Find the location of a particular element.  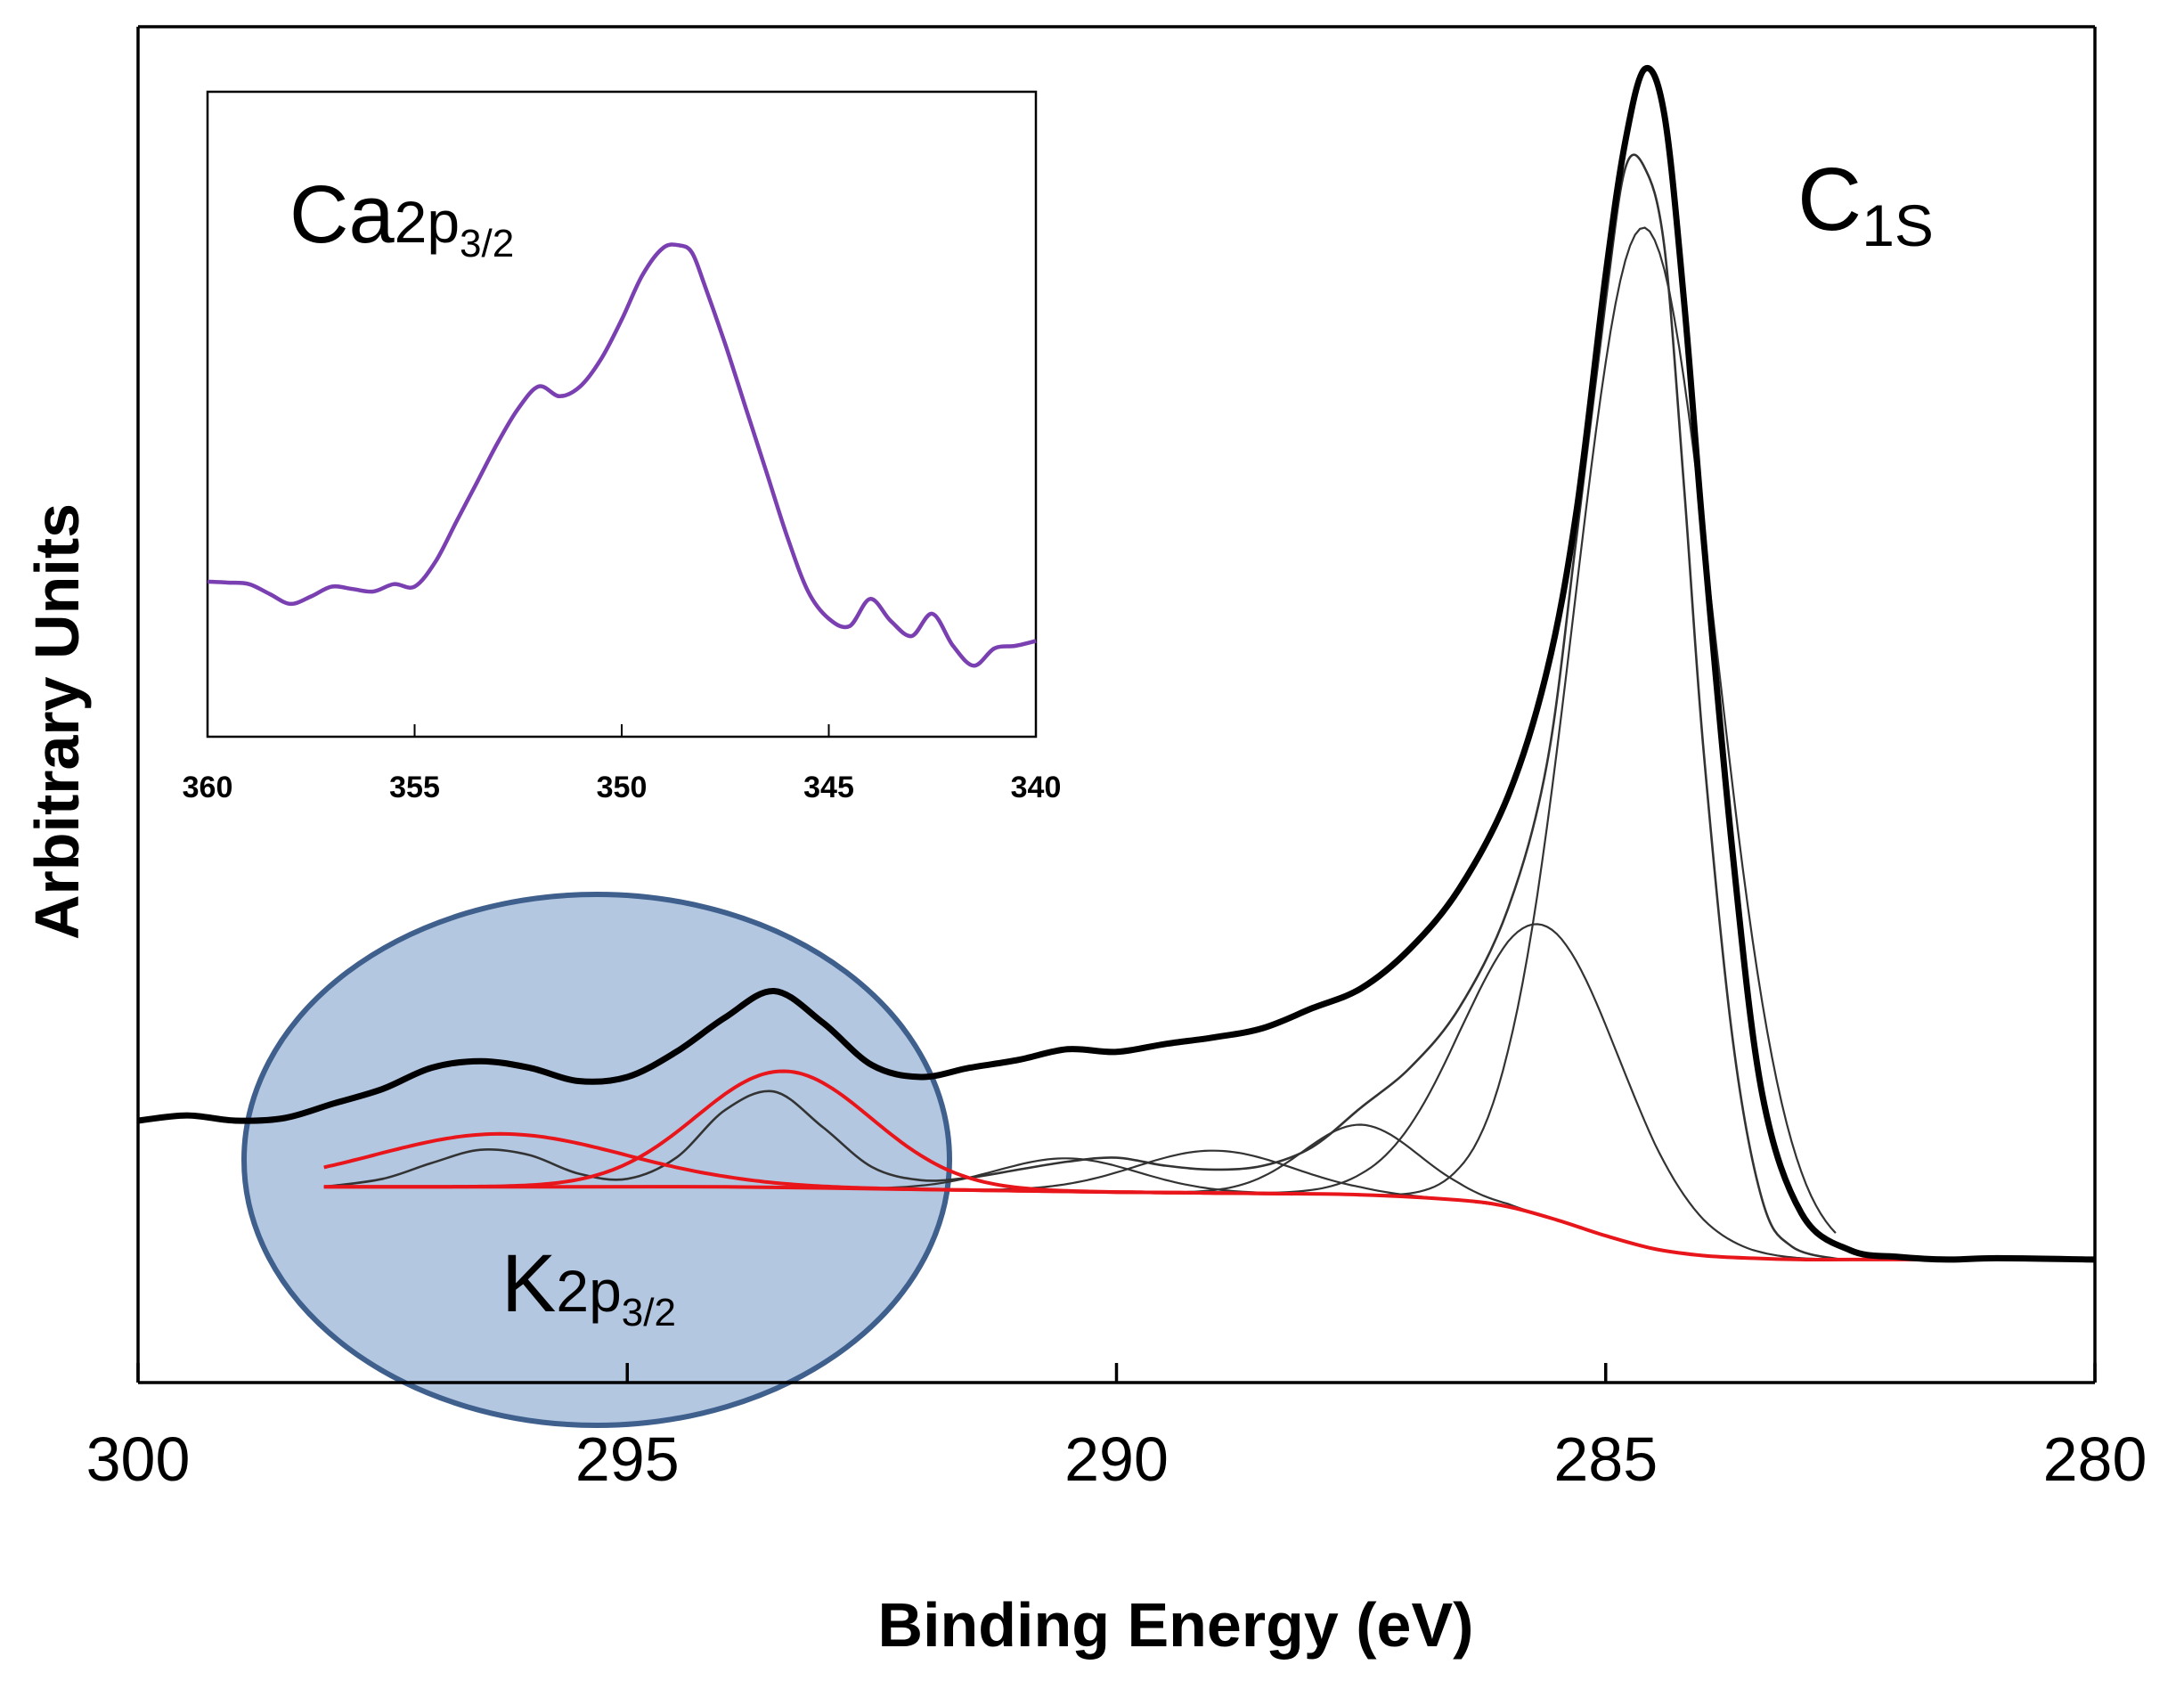

x-tick-label: 290 is located at coordinates (1116, 1459).